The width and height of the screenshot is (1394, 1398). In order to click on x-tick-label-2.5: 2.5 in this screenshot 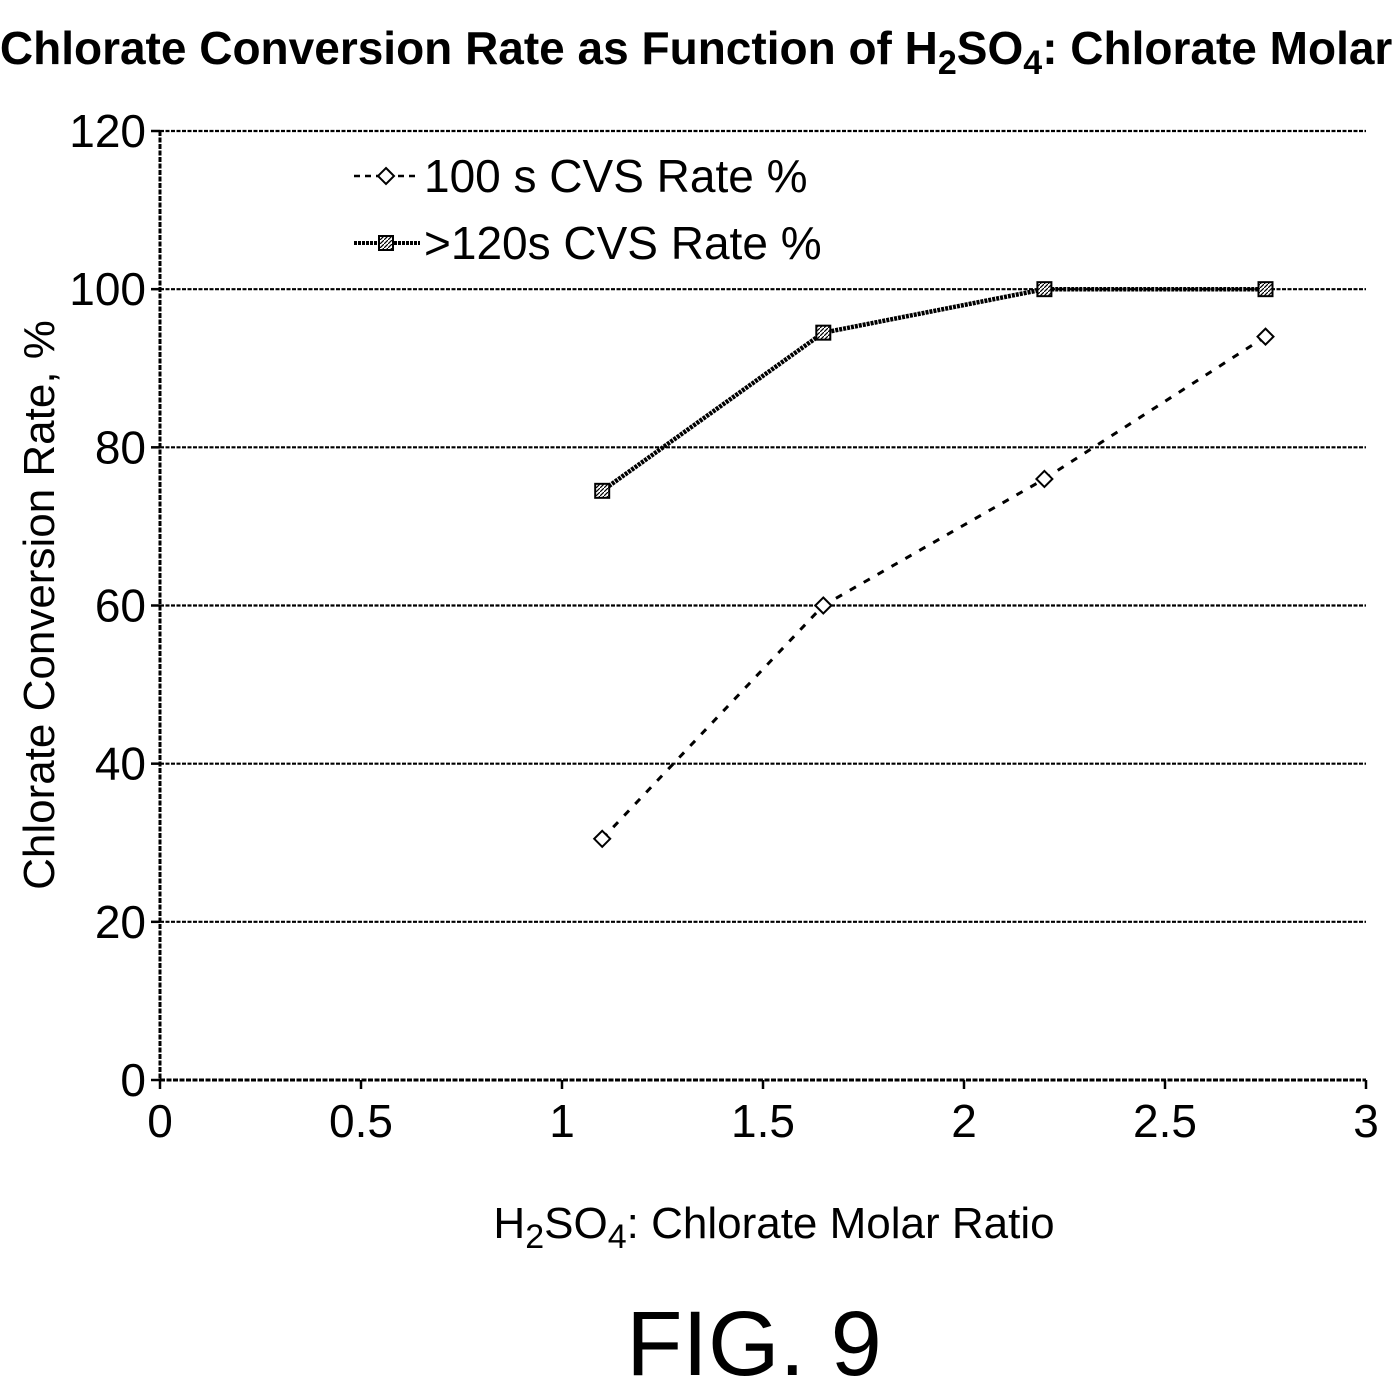, I will do `click(1165, 1121)`.